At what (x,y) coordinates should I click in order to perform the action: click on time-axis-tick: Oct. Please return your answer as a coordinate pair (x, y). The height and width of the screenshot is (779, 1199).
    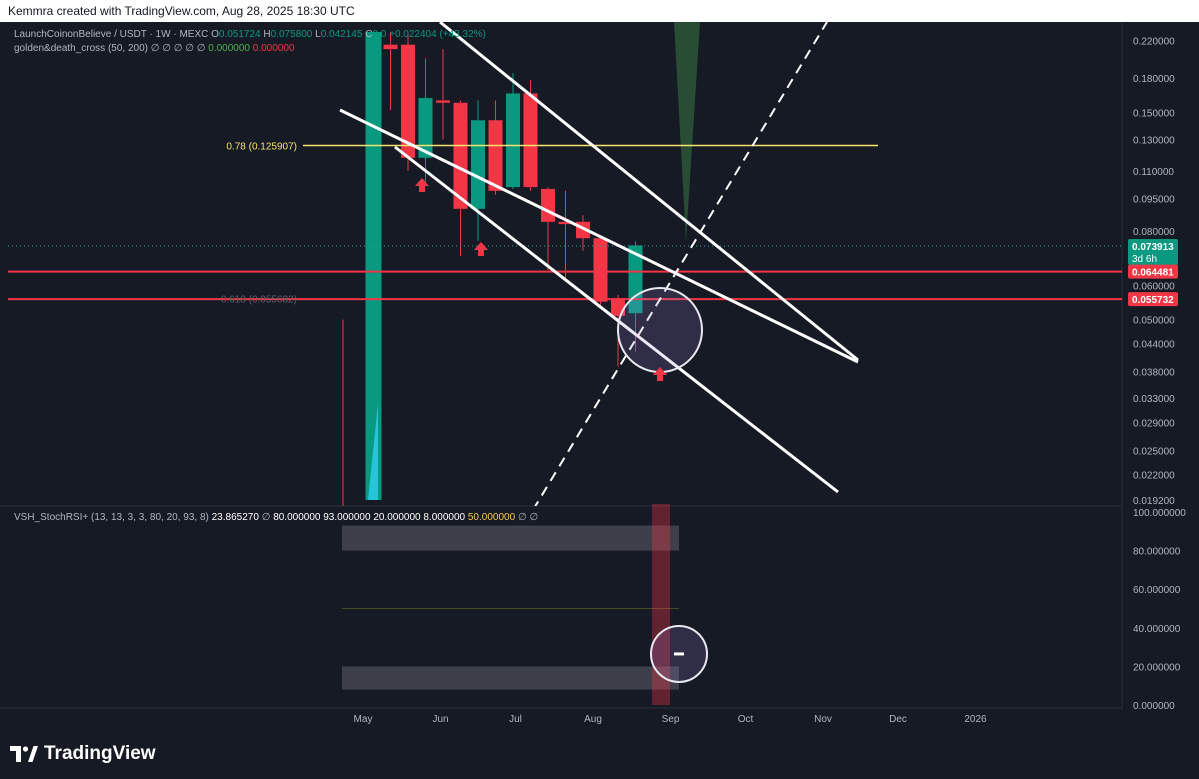
    Looking at the image, I should click on (746, 719).